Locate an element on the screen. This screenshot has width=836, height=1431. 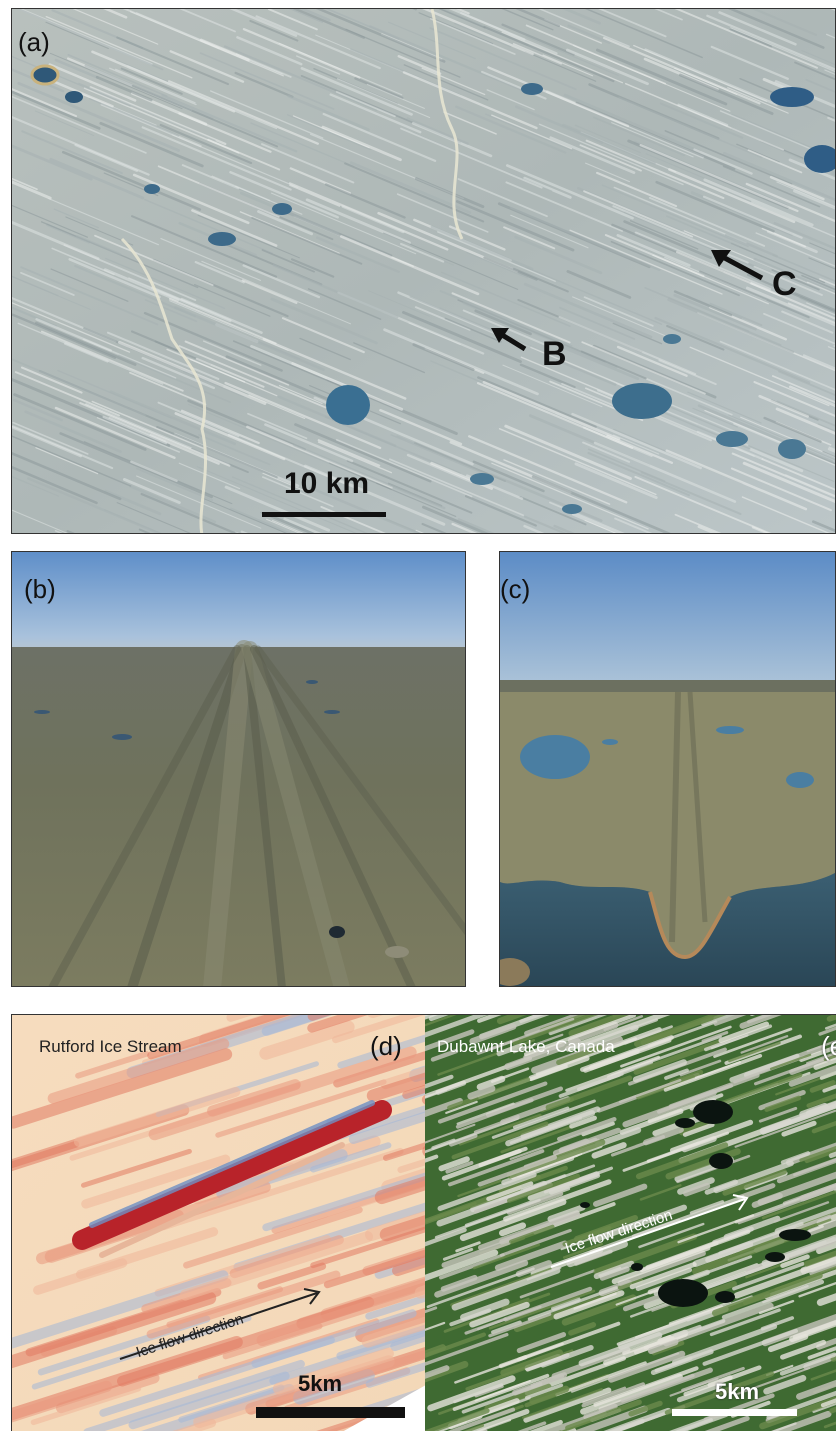
panel-d-scale-bar is located at coordinates (330, 1412).